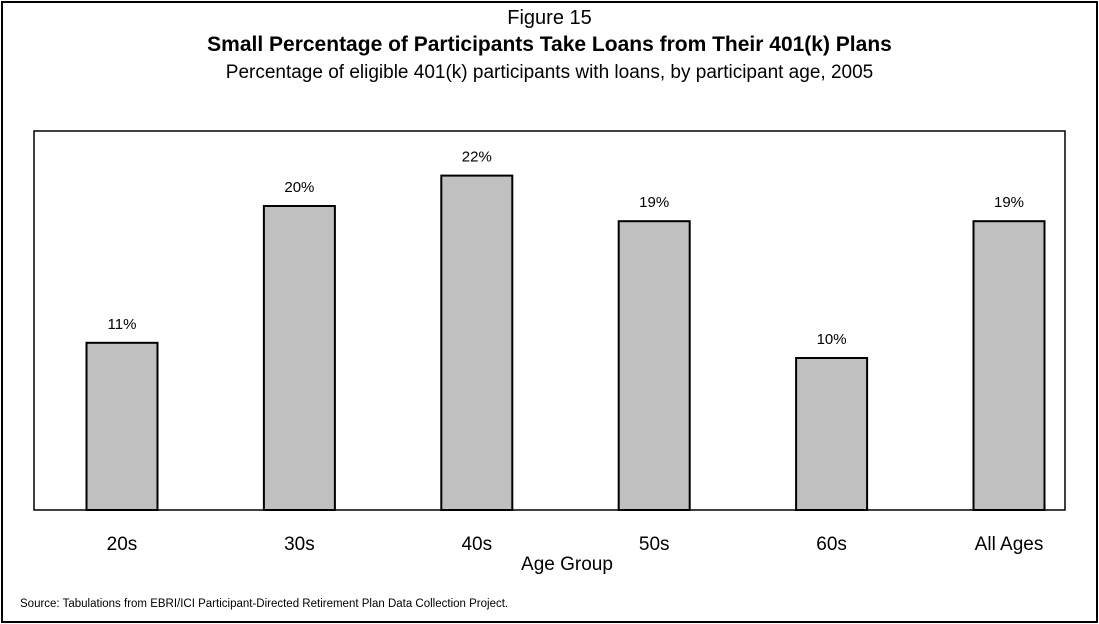 The image size is (1099, 624). I want to click on x-axis-label: Age Group, so click(567, 564).